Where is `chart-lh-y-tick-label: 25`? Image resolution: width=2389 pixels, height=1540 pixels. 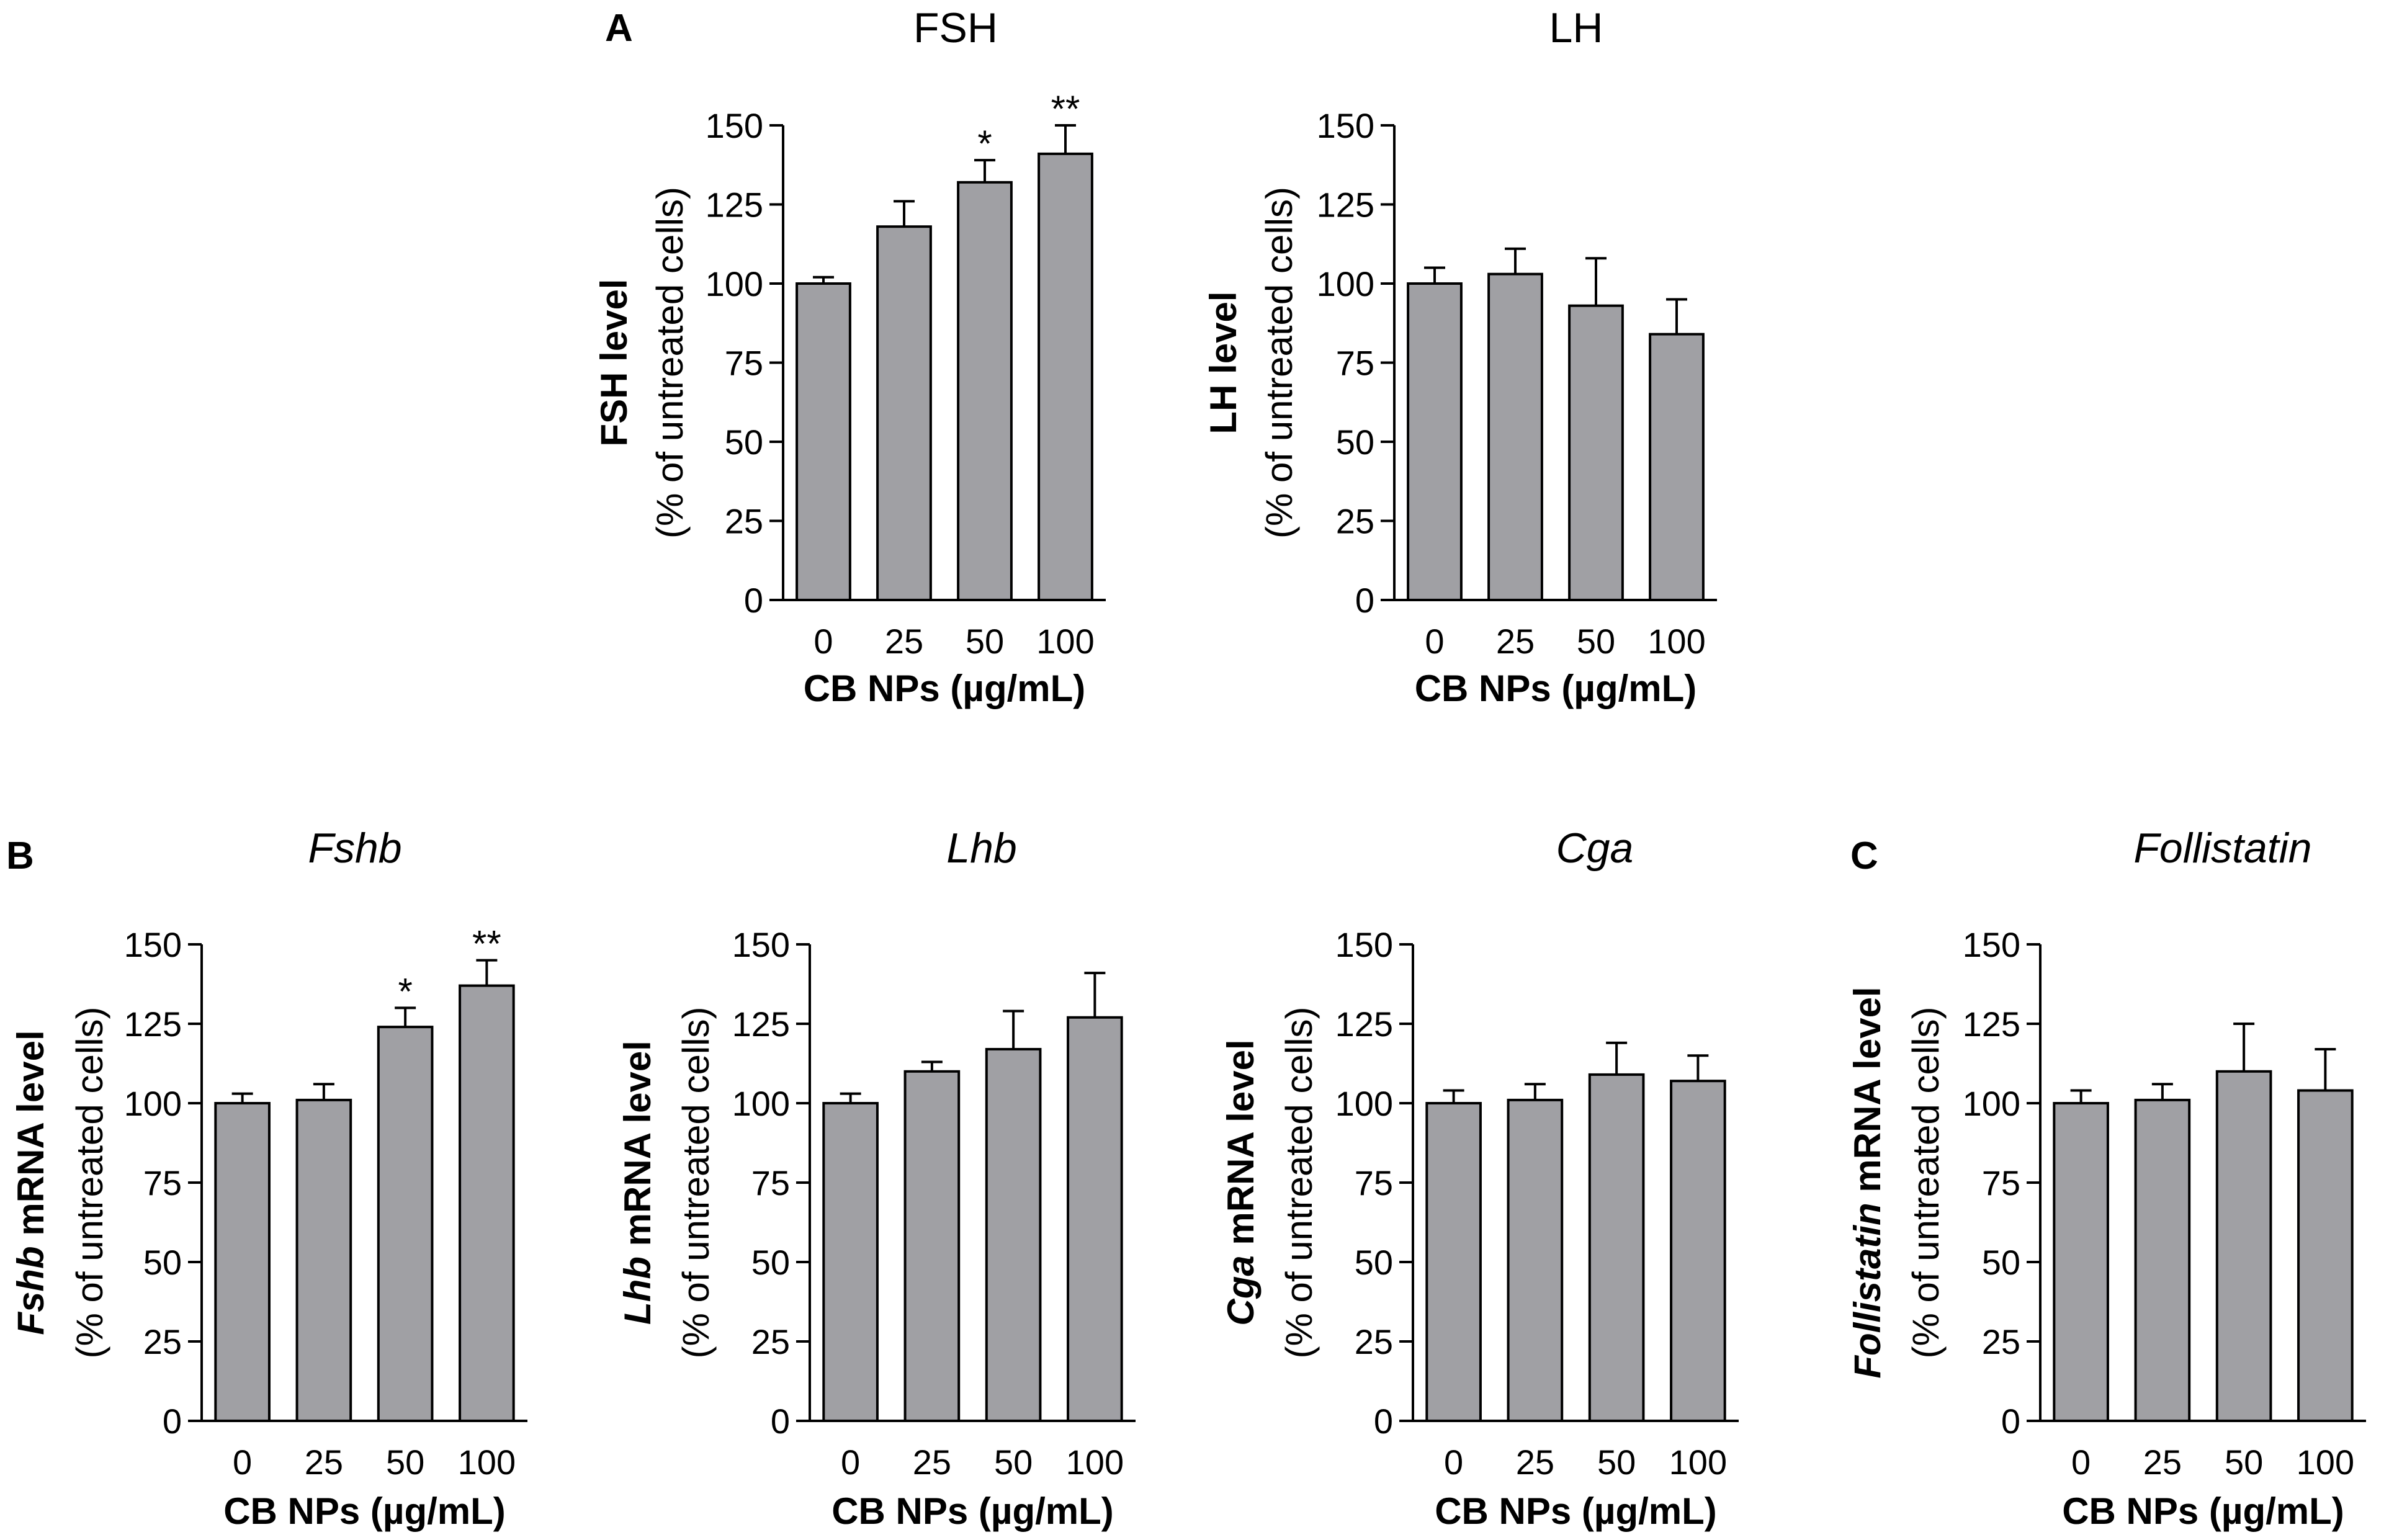
chart-lh-y-tick-label: 25 is located at coordinates (1355, 521).